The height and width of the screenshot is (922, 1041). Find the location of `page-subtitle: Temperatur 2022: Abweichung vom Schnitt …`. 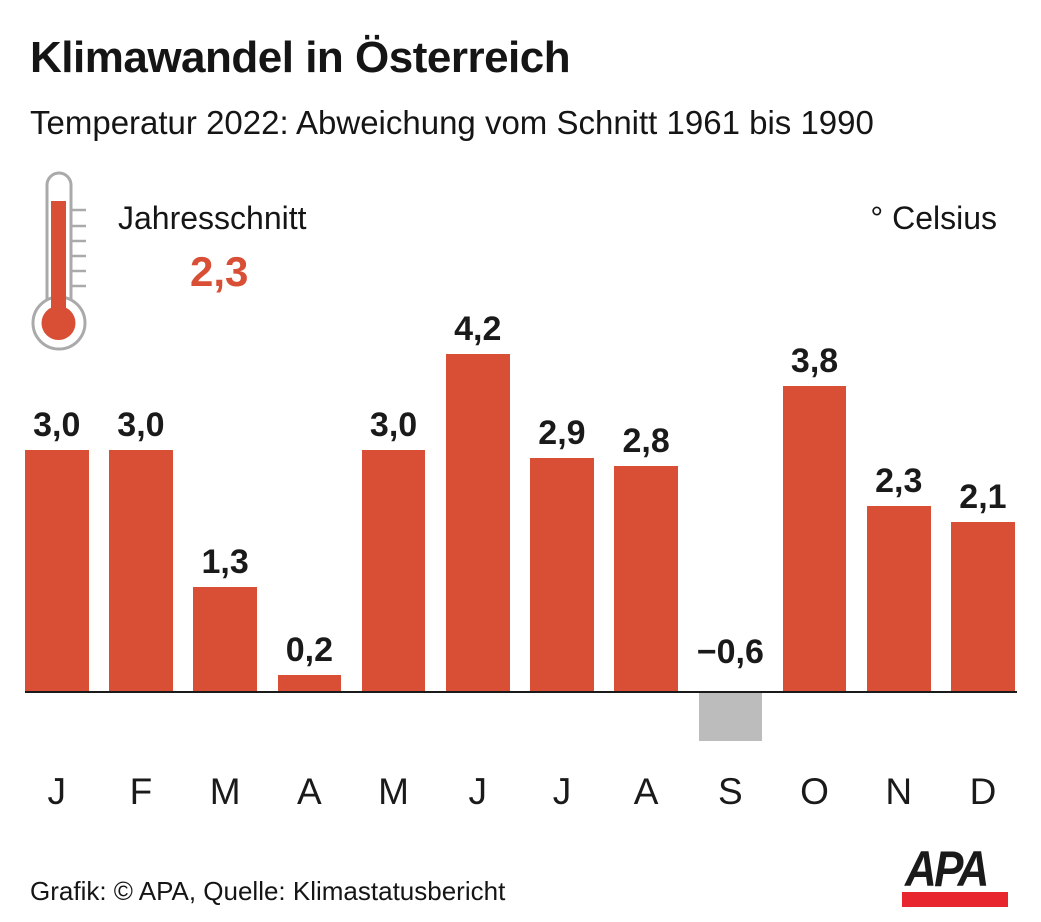

page-subtitle: Temperatur 2022: Abweichung vom Schnitt … is located at coordinates (452, 122).